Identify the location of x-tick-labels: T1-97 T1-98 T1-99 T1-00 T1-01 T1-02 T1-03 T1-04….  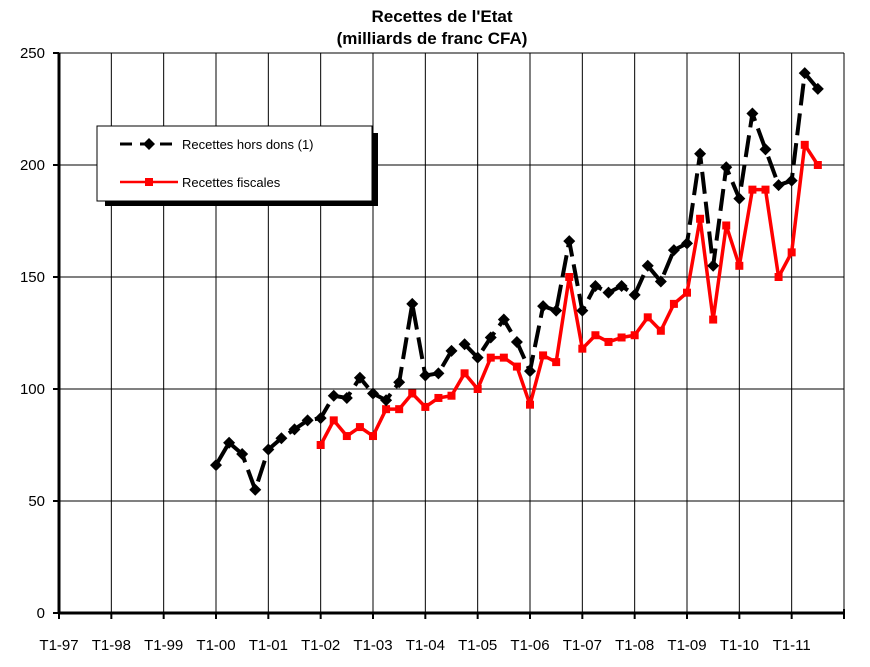
(424, 645).